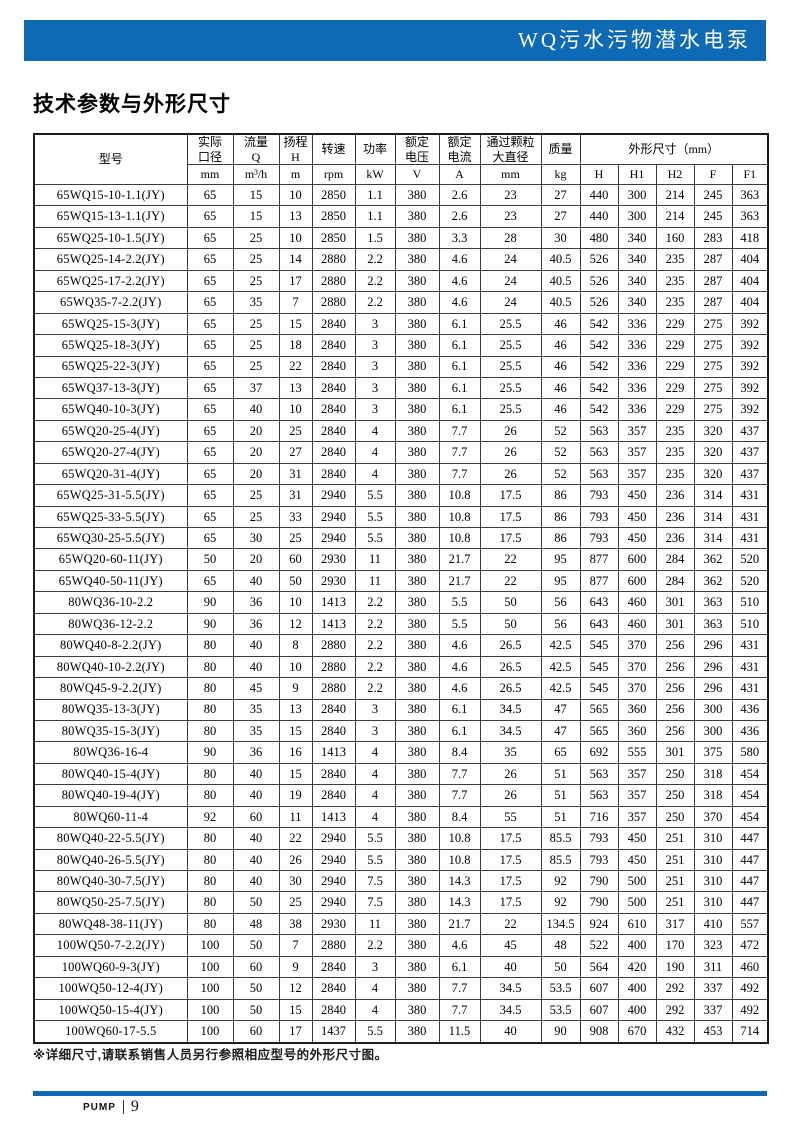 This screenshot has height=1135, width=800. I want to click on dim-subcol-H2: H2, so click(675, 174).